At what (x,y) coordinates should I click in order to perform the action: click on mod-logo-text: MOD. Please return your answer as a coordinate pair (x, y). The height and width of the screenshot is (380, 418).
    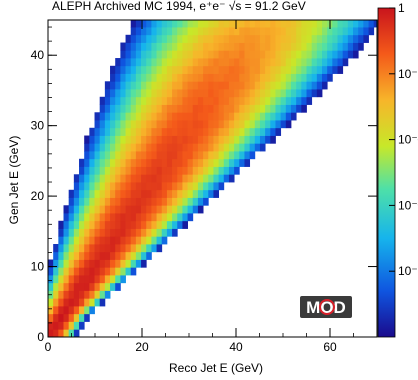
    Looking at the image, I should click on (326, 307).